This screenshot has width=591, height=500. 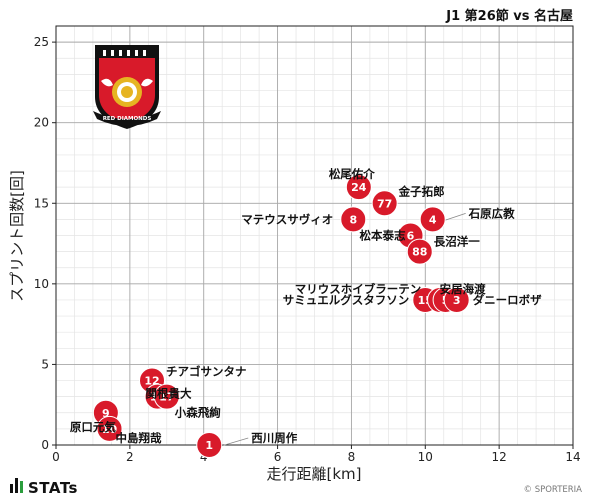 What do you see at coordinates (139, 438) in the screenshot?
I see `player-name-label: 中島翔哉` at bounding box center [139, 438].